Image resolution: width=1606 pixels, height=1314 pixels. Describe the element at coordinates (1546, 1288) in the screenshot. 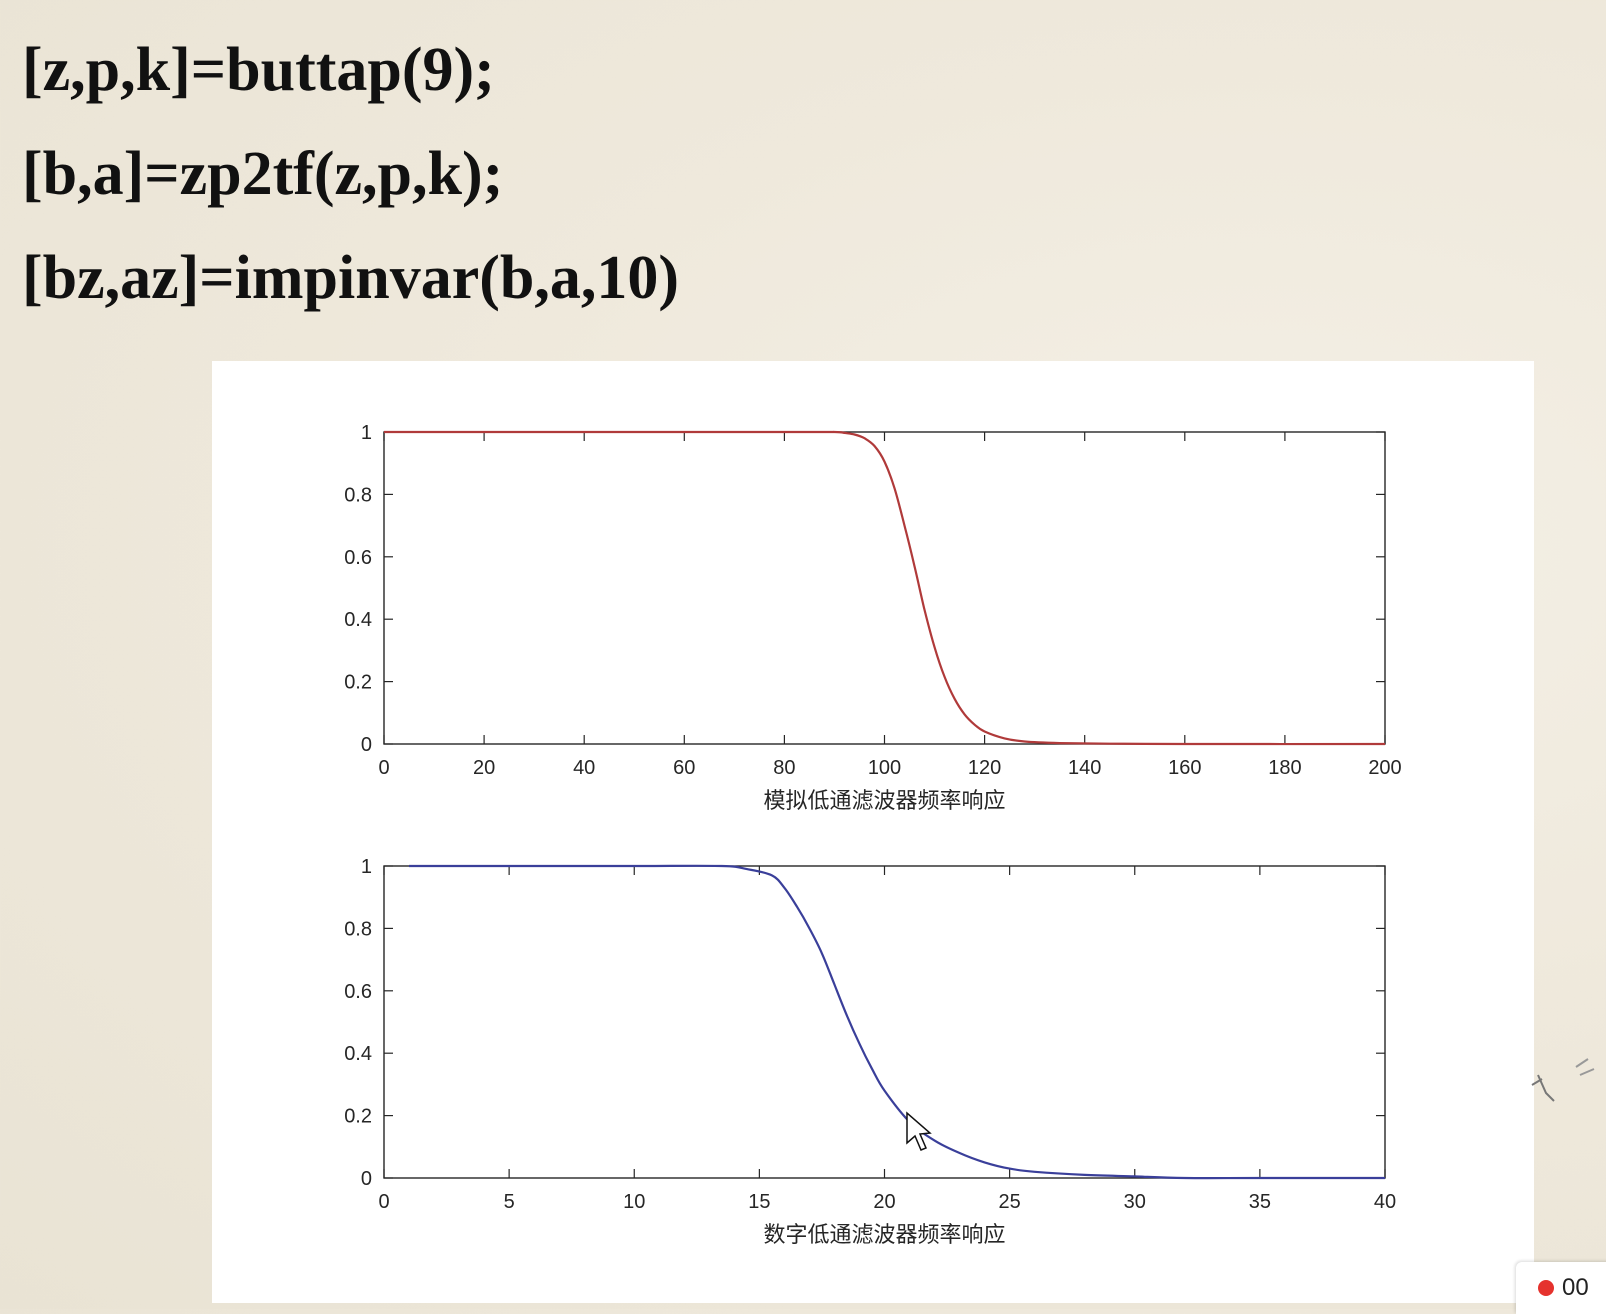

I see `record-dot-icon` at that location.